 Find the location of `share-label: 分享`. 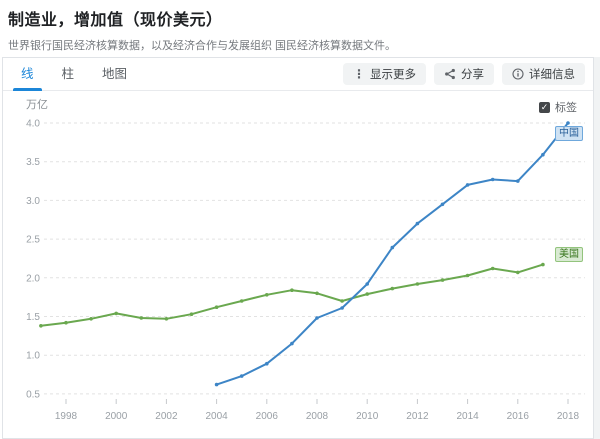

share-label: 分享 is located at coordinates (472, 75).